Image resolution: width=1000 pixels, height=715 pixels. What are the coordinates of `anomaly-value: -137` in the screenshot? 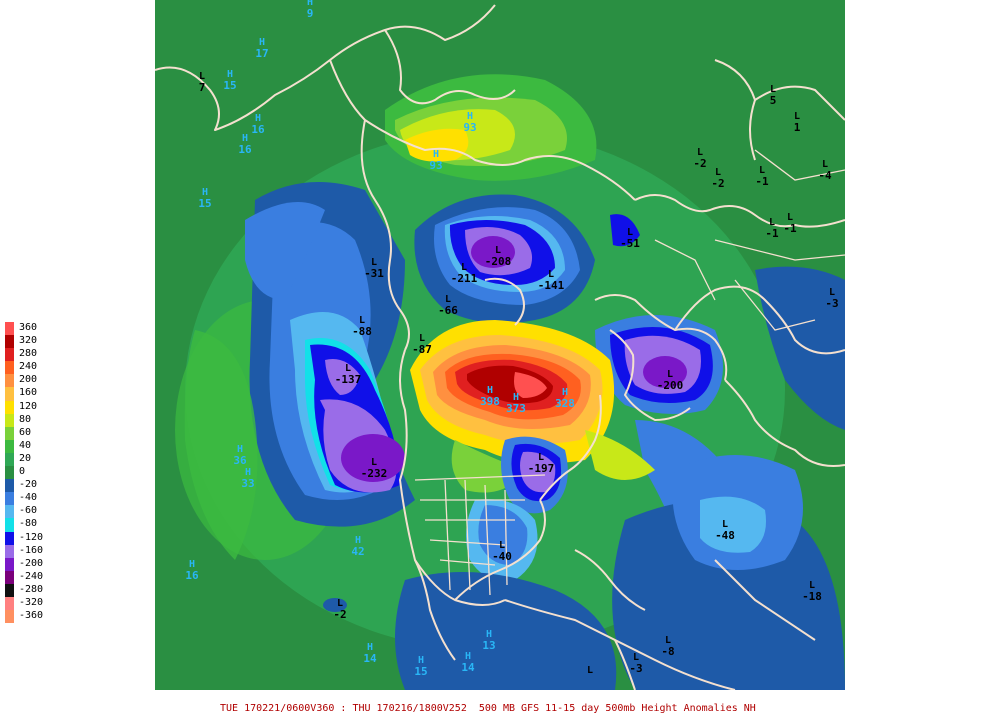 It's located at (348, 379).